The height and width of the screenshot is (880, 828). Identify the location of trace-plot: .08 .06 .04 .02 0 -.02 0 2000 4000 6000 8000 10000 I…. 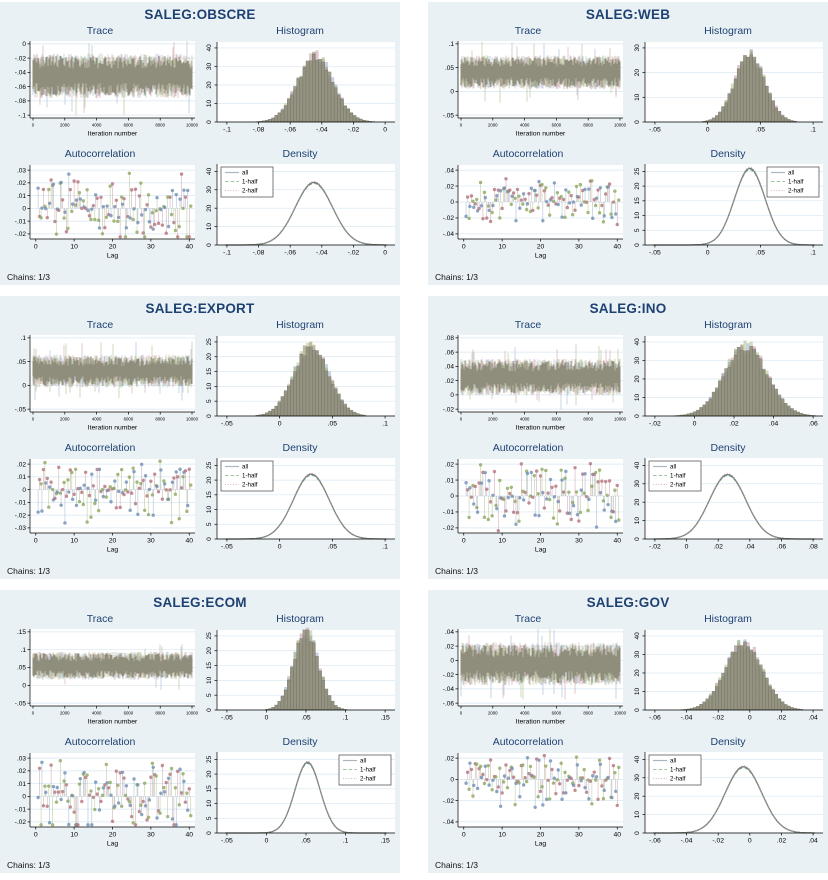
(535, 383).